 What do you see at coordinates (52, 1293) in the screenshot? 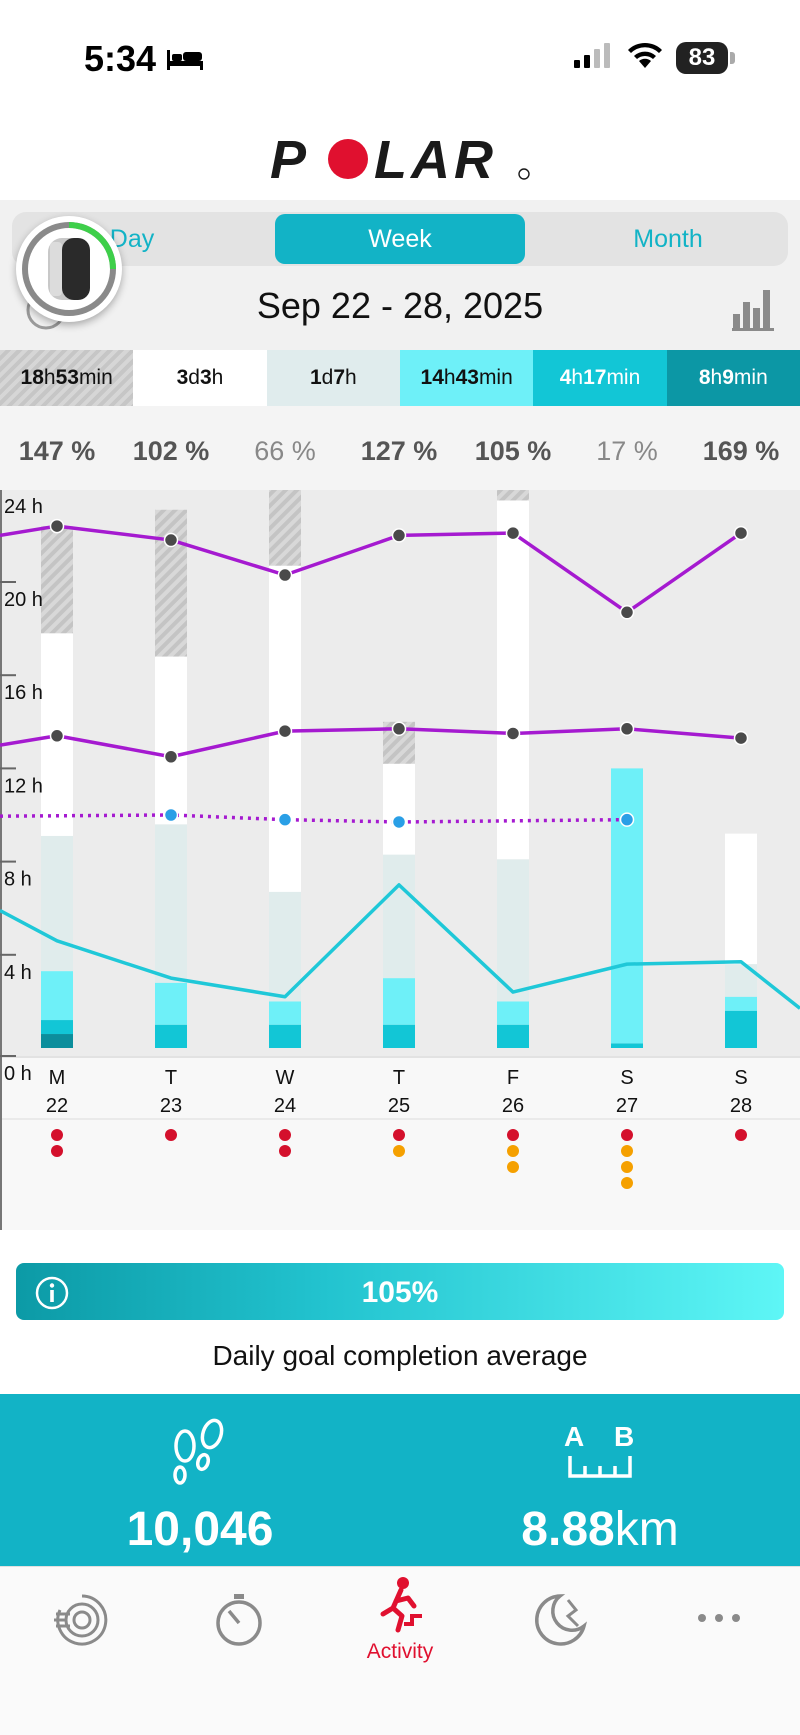
I see `info-icon` at bounding box center [52, 1293].